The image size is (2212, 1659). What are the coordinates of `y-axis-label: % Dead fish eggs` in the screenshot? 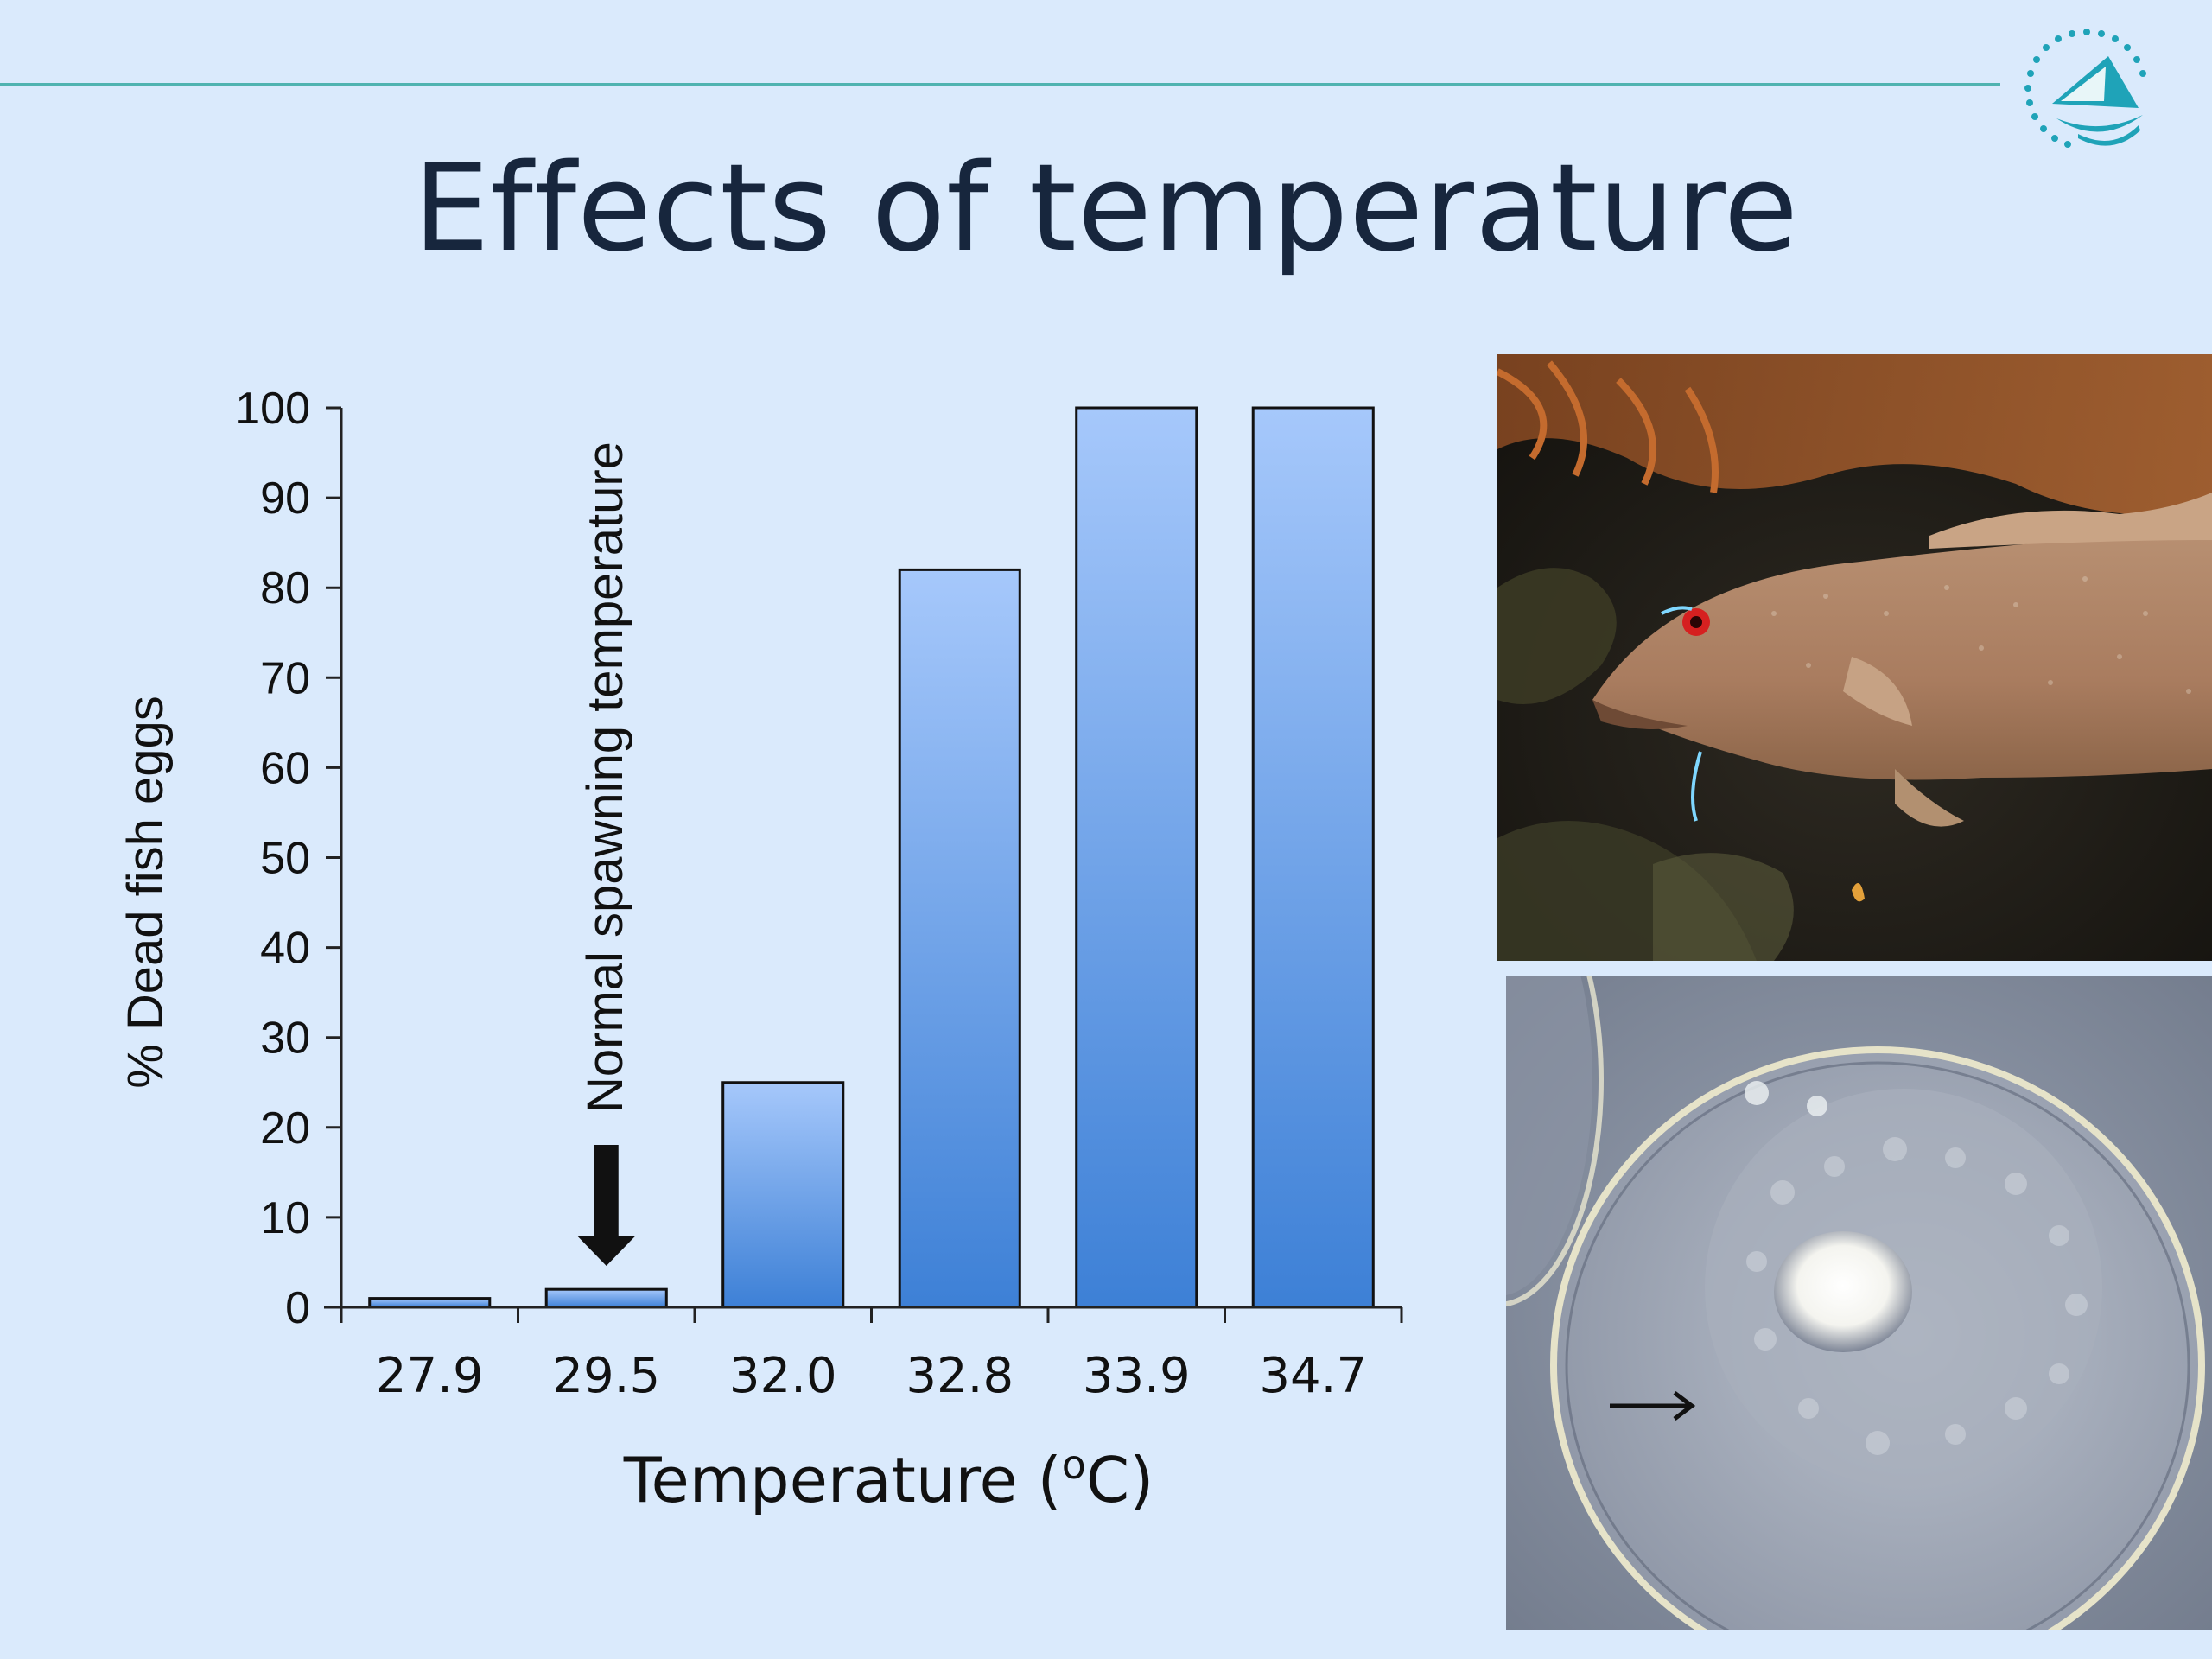 It's located at (146, 892).